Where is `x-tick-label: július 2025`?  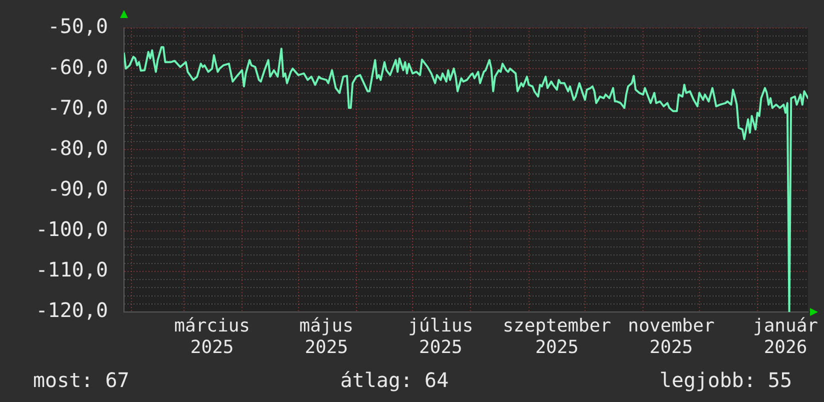
x-tick-label: július 2025 is located at coordinates (441, 336).